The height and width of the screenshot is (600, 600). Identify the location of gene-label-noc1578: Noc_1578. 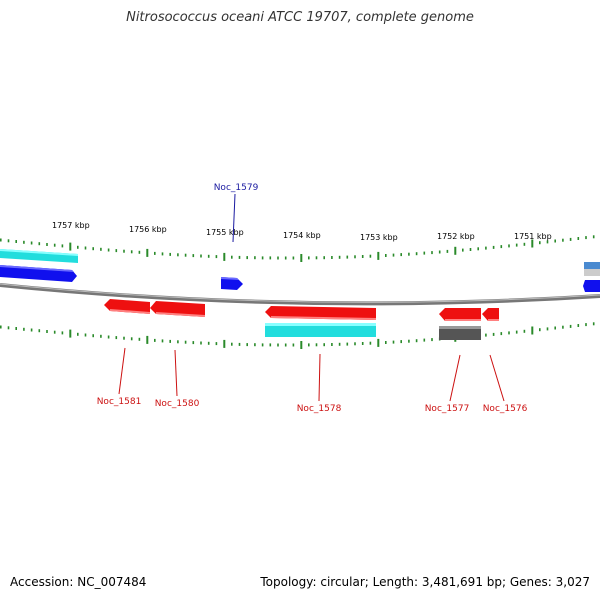
(319, 409).